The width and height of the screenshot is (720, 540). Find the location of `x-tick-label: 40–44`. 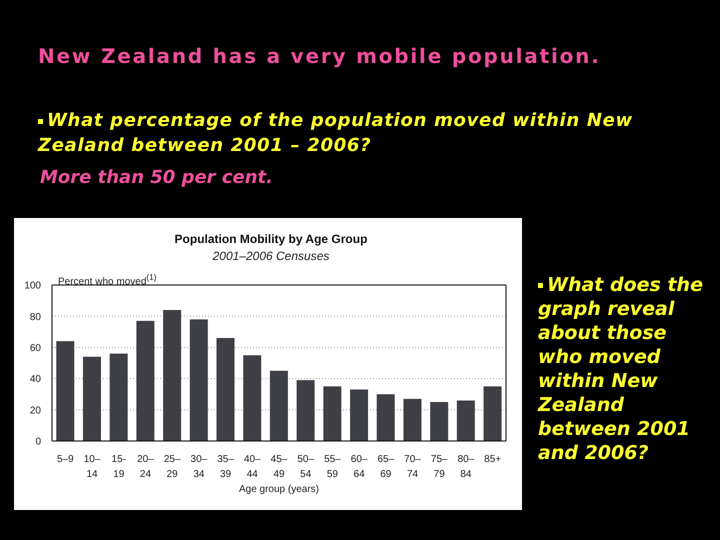

x-tick-label: 40–44 is located at coordinates (253, 467).